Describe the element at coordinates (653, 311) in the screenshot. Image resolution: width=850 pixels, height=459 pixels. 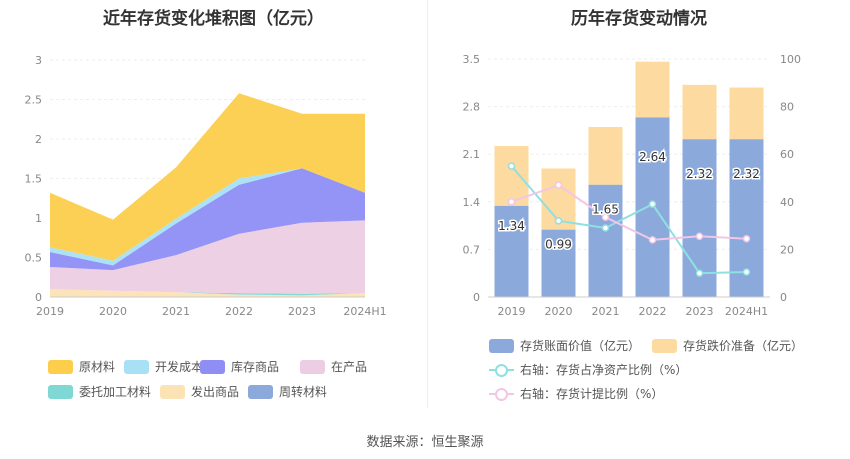
I see `right-x-tick-label: 2022` at that location.